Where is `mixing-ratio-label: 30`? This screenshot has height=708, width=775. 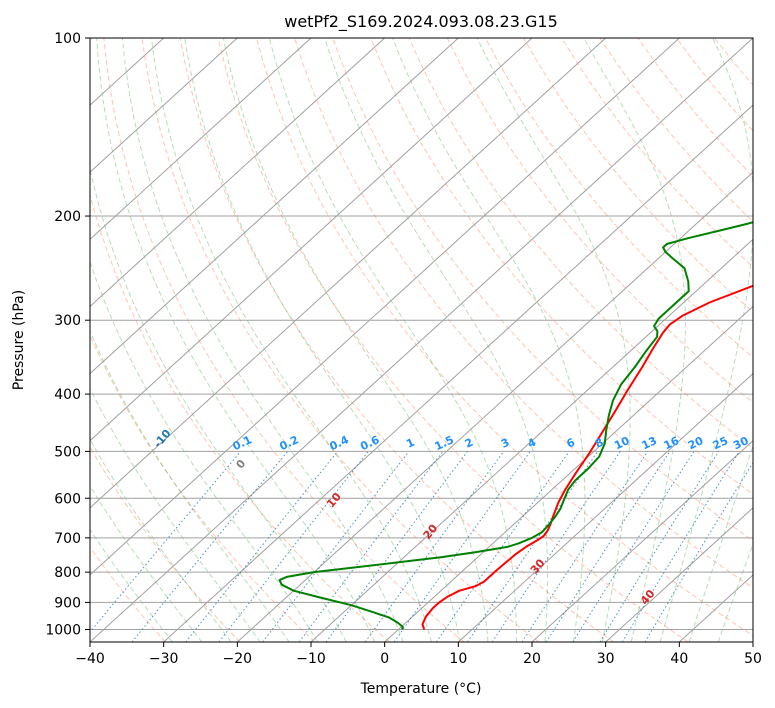
mixing-ratio-label: 30 is located at coordinates (741, 443).